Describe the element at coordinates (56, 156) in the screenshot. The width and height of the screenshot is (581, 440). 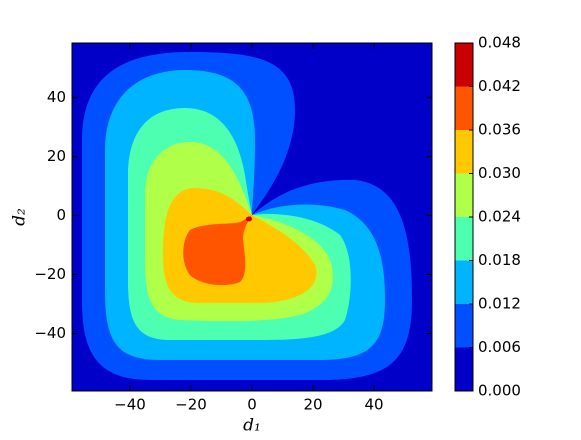
I see `y-tick-label: 20` at that location.